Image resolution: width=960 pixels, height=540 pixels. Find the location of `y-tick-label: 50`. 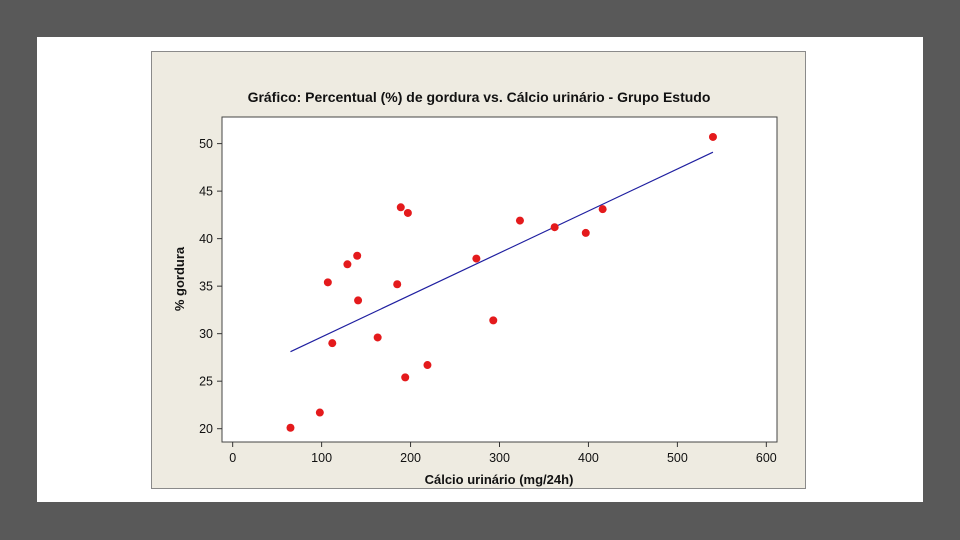

y-tick-label: 50 is located at coordinates (206, 144).